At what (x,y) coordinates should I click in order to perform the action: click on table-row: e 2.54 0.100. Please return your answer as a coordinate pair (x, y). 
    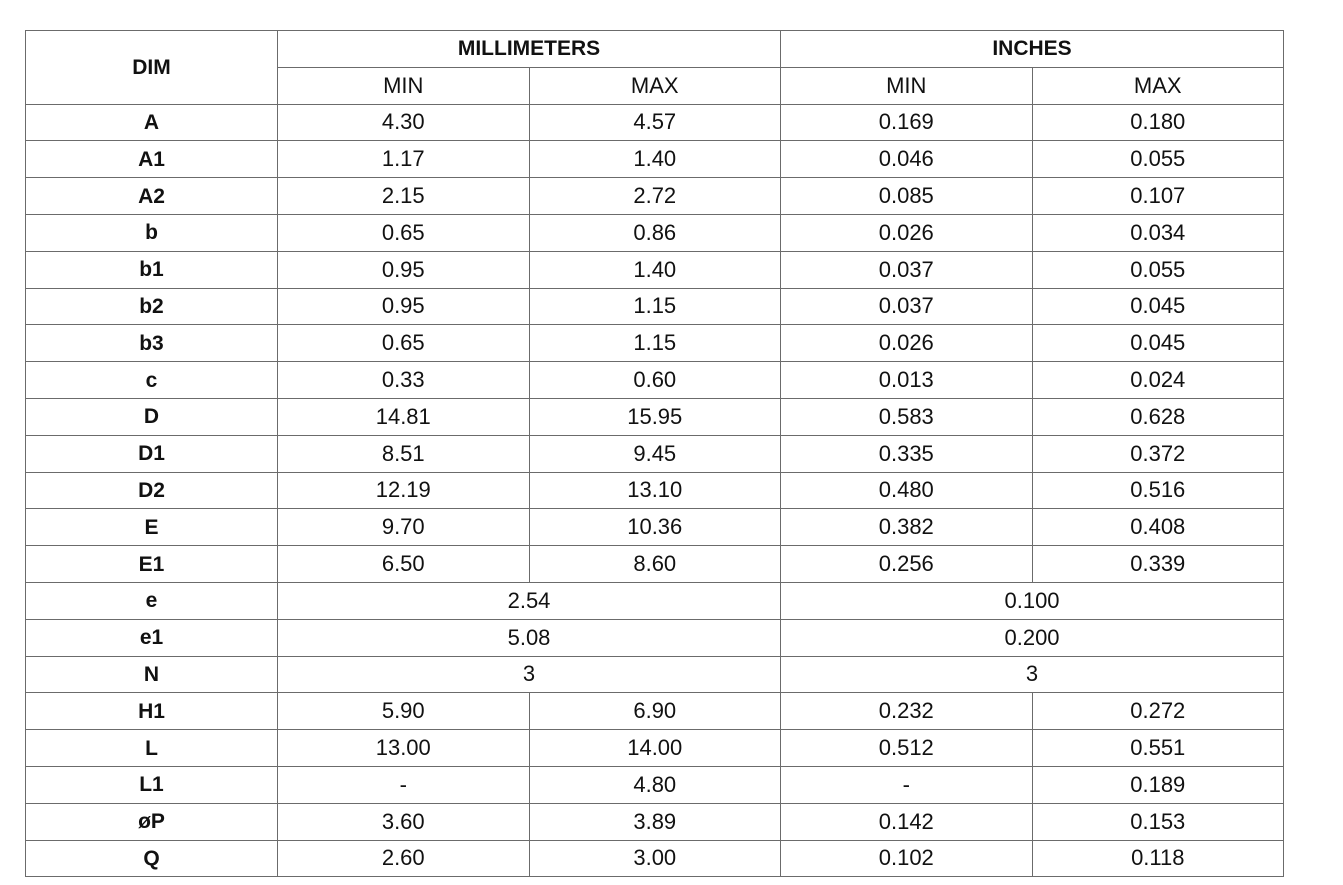
    Looking at the image, I should click on (655, 600).